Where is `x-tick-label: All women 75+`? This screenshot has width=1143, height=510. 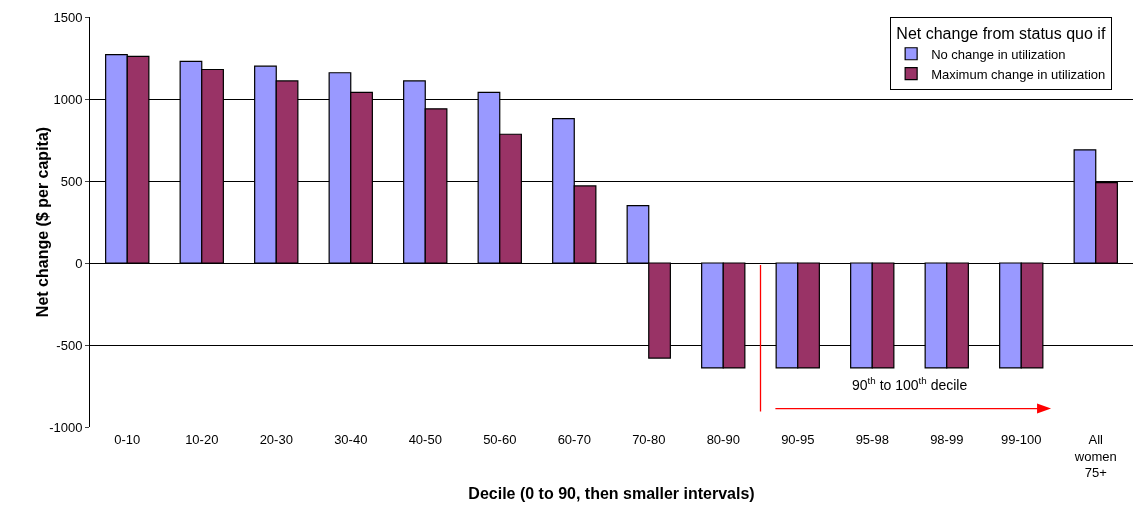 x-tick-label: All women 75+ is located at coordinates (1095, 456).